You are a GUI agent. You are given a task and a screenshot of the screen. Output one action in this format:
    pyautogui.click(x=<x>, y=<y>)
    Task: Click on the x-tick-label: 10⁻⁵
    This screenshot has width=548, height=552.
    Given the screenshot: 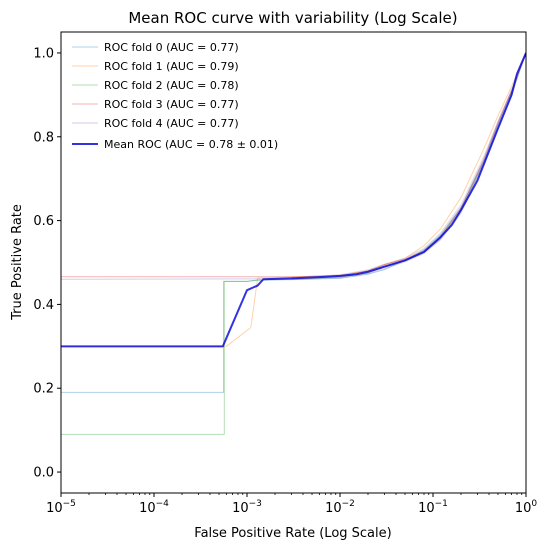 What is the action you would take?
    pyautogui.click(x=61, y=507)
    